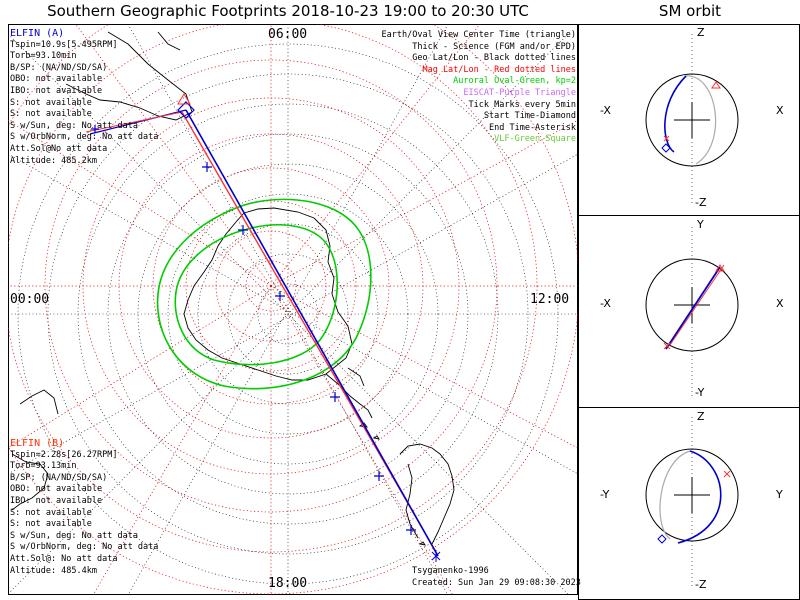 The image size is (800, 600). I want to click on elfin-a-line: S w/OrbNorm, deg: No att data, so click(84, 137).